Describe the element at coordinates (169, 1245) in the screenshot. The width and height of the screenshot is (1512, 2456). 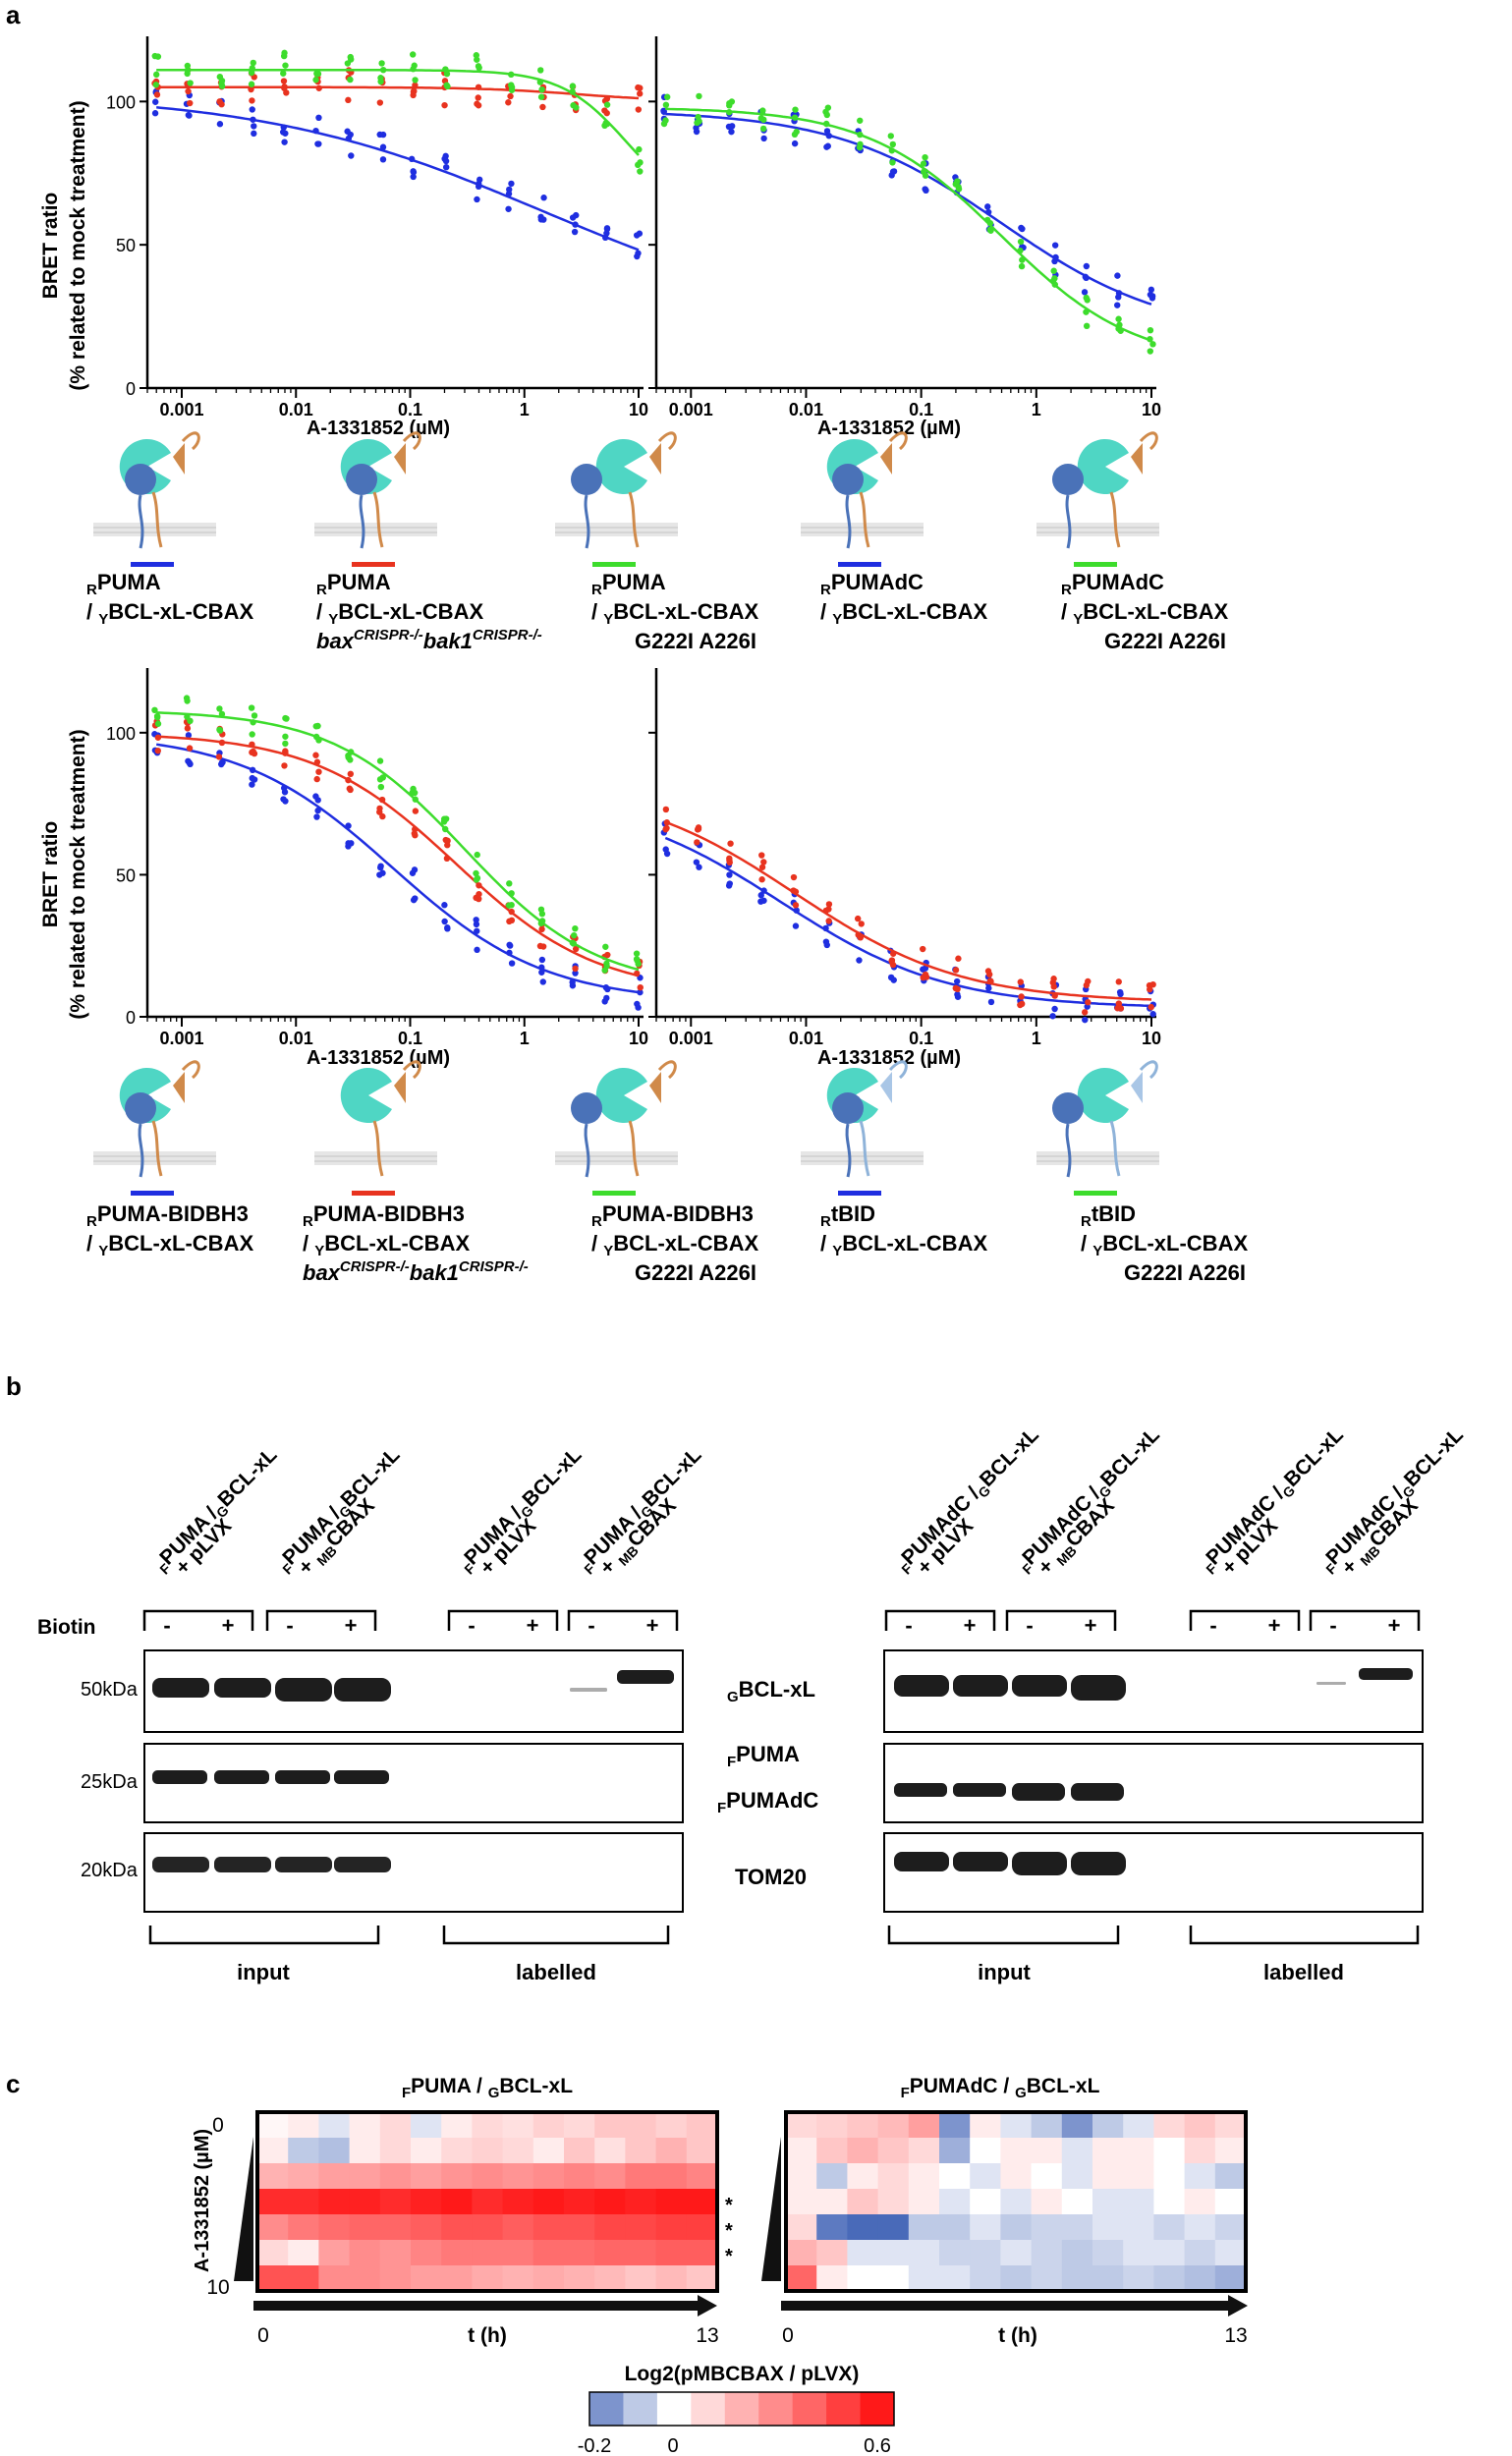
I see `legend-line2: / YBCL-xL-CBAX` at that location.